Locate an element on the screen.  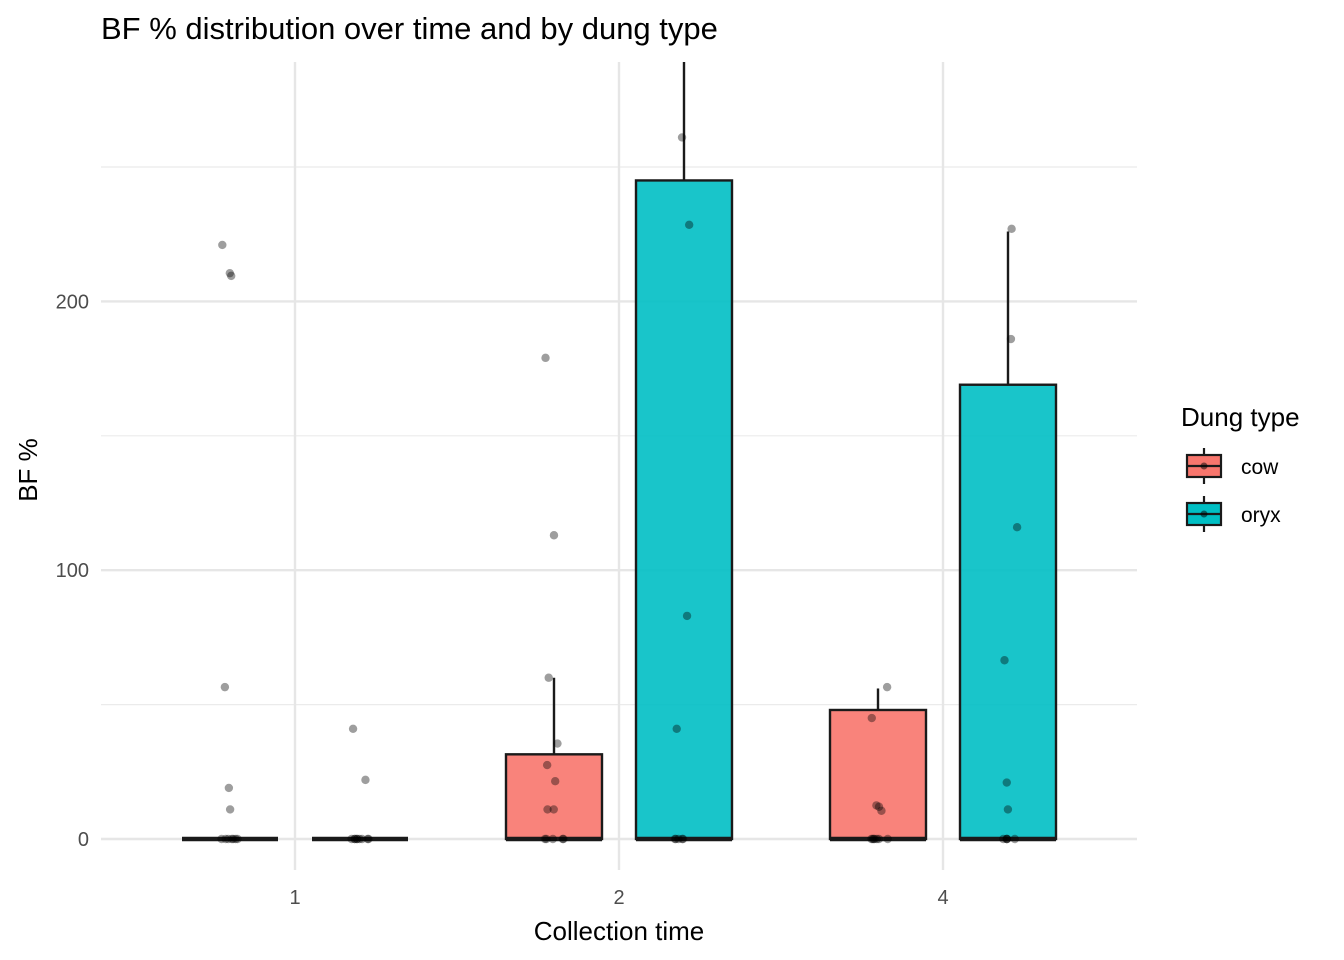
legend-item-cow: cow is located at coordinates (1232, 466).